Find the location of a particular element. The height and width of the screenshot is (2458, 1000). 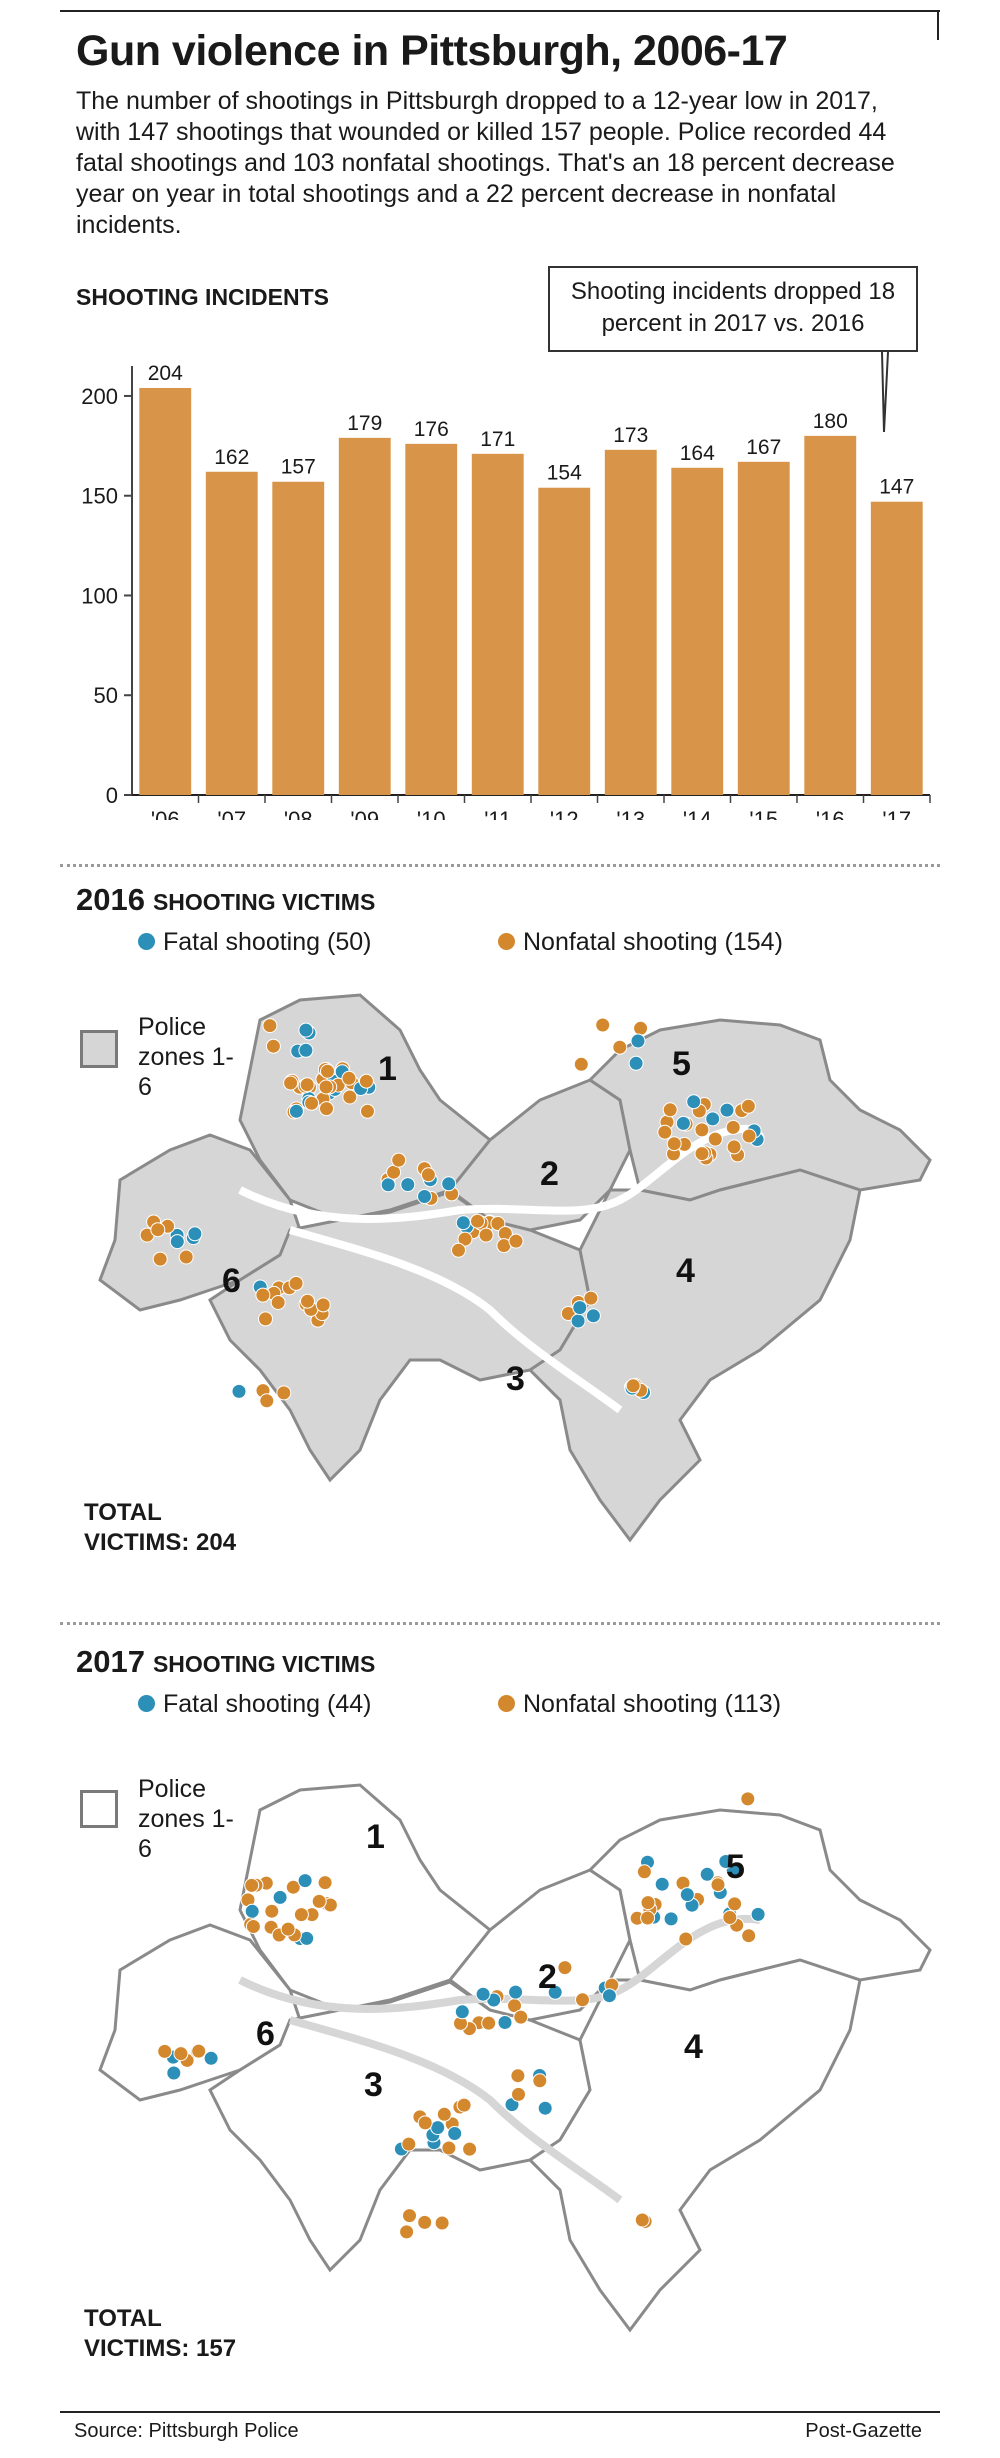

zone-swatch-2017 is located at coordinates (99, 1809).